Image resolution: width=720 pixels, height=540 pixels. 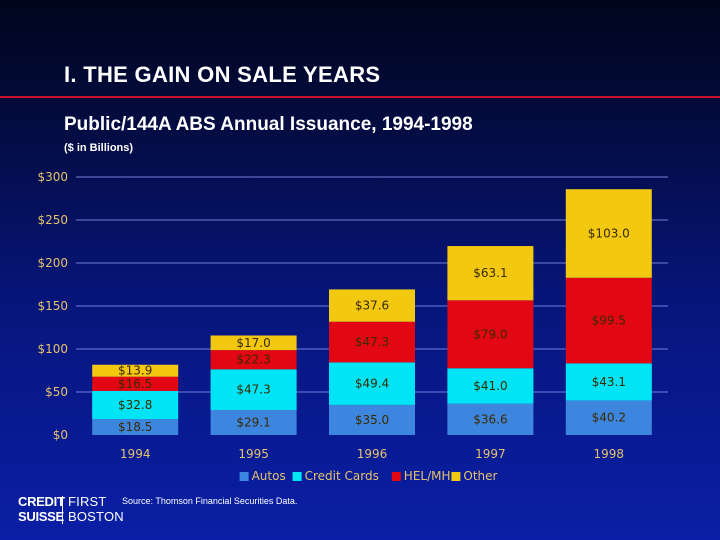 I want to click on y-tick-label: $0, so click(x=60, y=435).